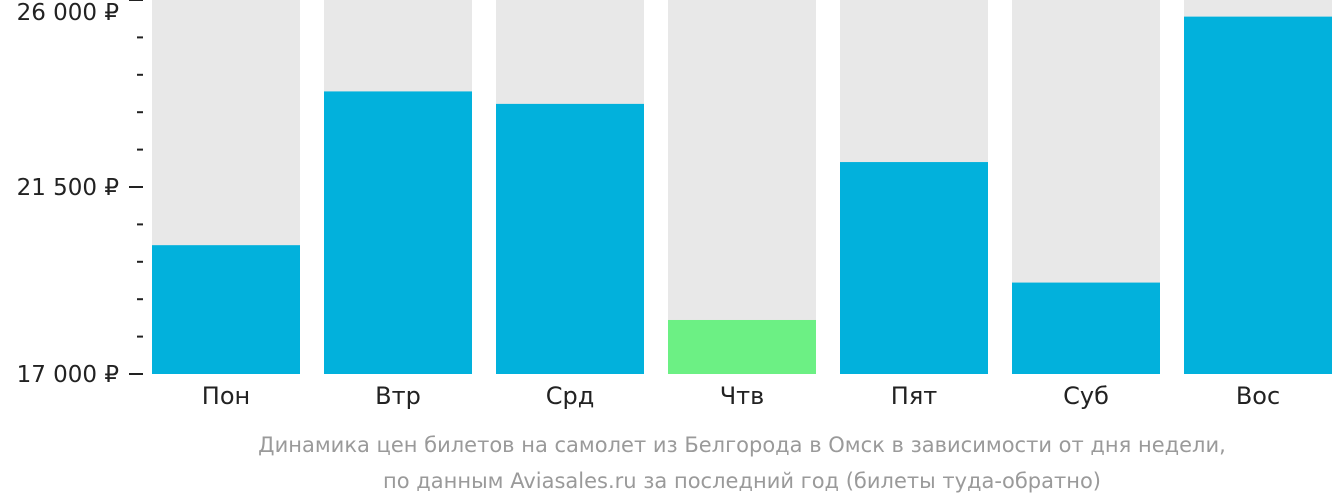 The height and width of the screenshot is (502, 1332). I want to click on y-tick-label-2: 26 000 ₽, so click(68, 13).